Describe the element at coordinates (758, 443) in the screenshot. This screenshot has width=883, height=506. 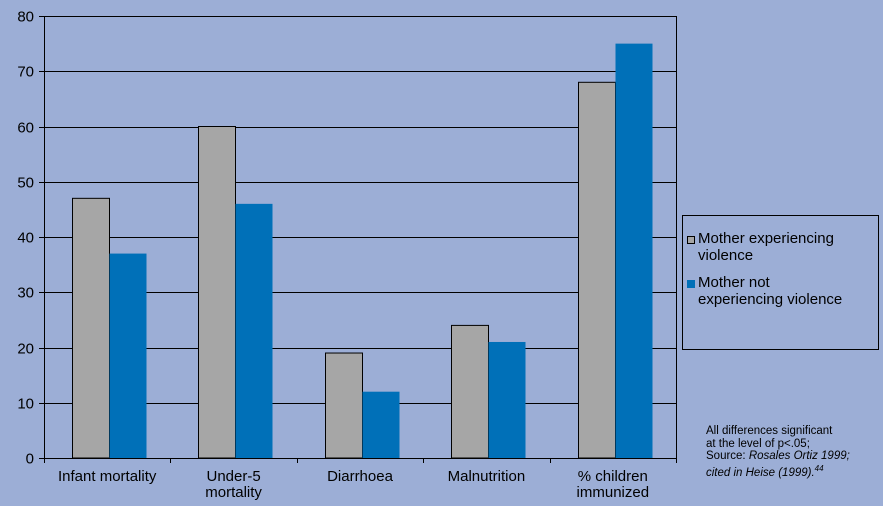
I see `footnote-line-2: at the level of p<.05;` at that location.